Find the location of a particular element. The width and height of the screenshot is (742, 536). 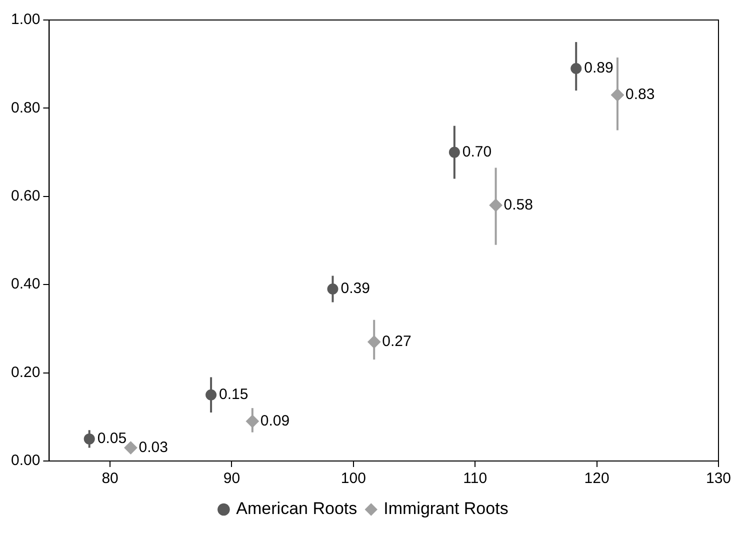

data-label: 0.03 is located at coordinates (153, 447).